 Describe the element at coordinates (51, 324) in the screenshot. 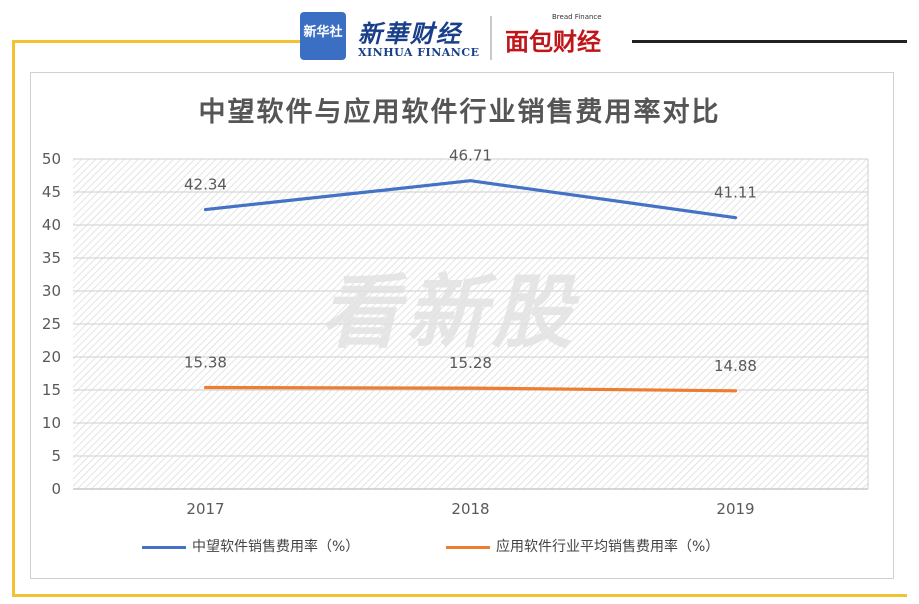

I see `y-tick-label: 25` at that location.